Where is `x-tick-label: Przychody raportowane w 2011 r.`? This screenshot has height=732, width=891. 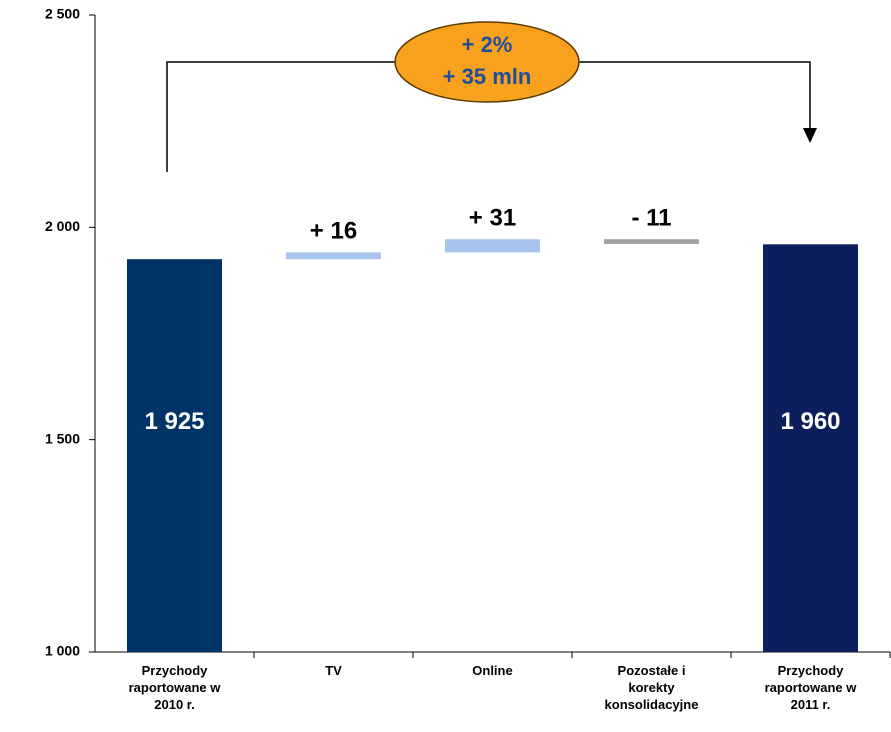
x-tick-label: Przychody raportowane w 2011 r. is located at coordinates (810, 687).